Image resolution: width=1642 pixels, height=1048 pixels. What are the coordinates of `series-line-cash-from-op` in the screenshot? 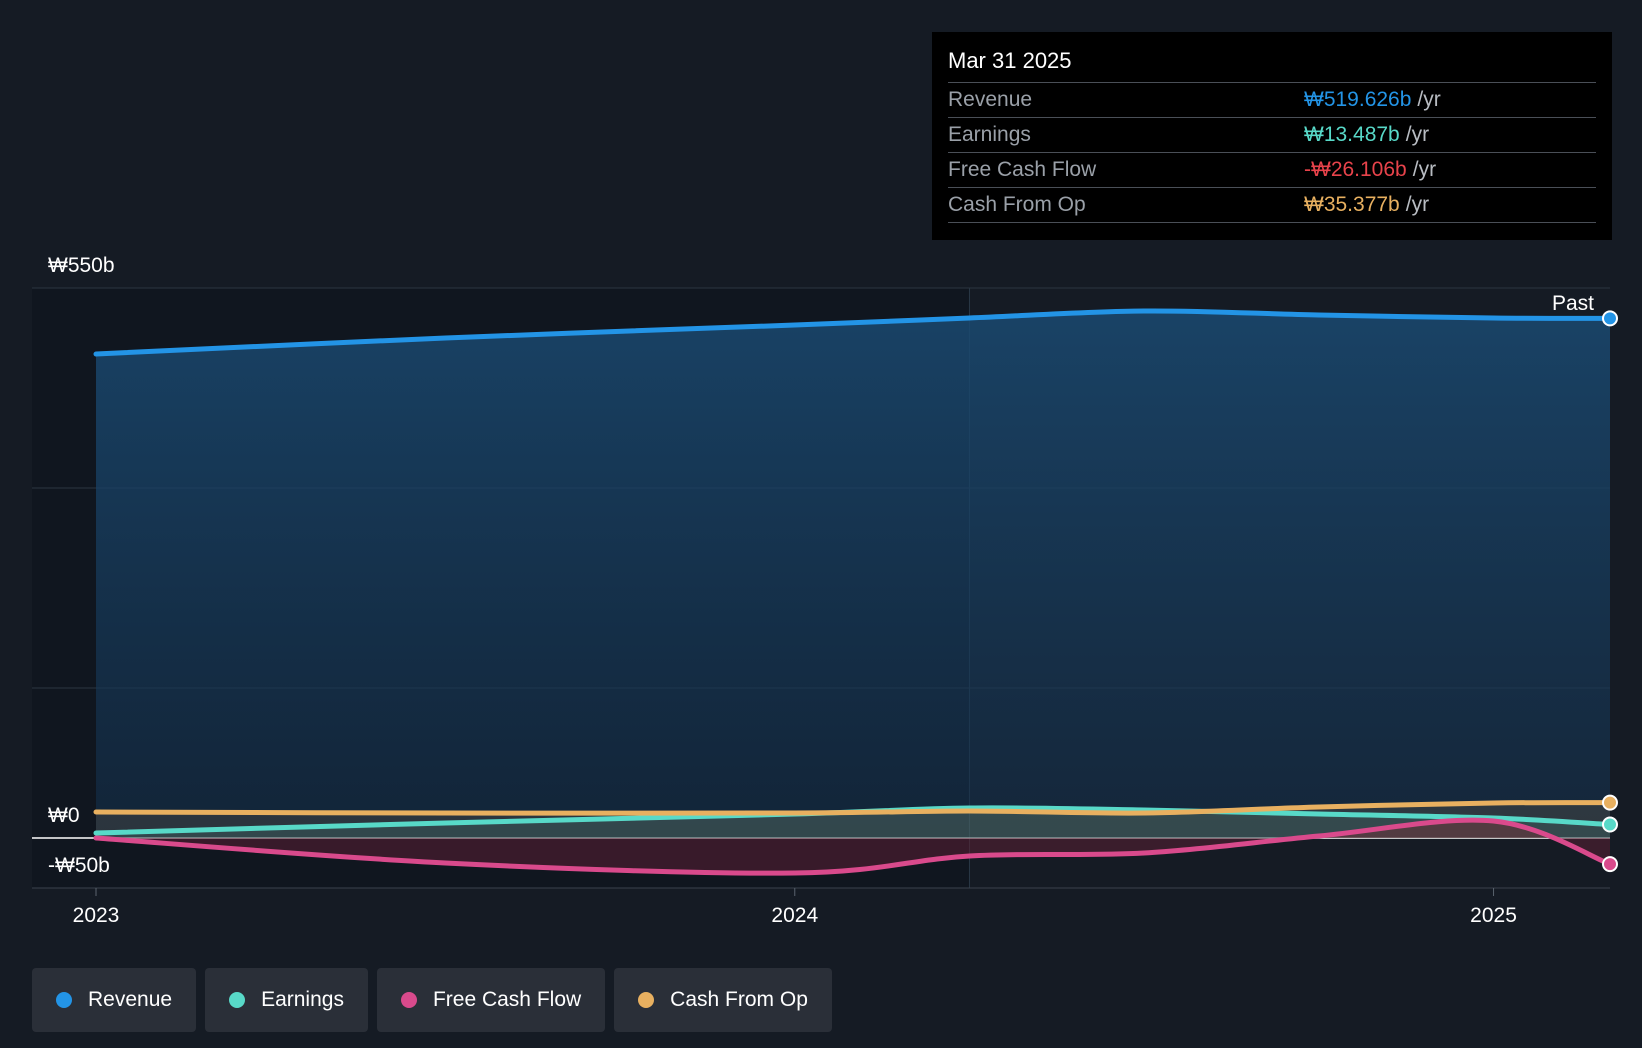 It's located at (853, 808).